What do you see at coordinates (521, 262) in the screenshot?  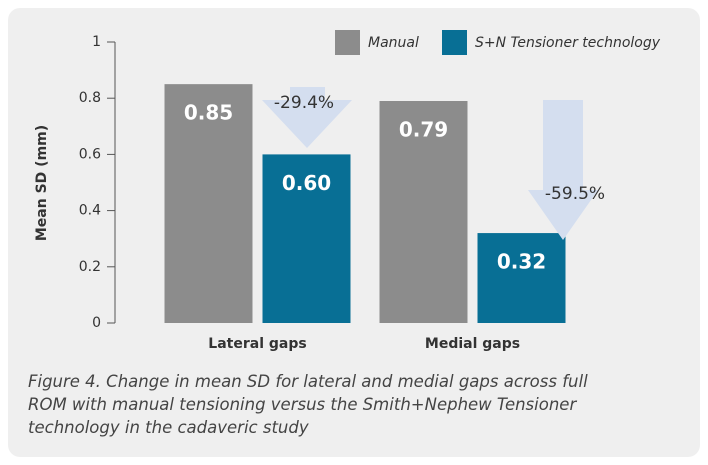 I see `data-label: 0.32` at bounding box center [521, 262].